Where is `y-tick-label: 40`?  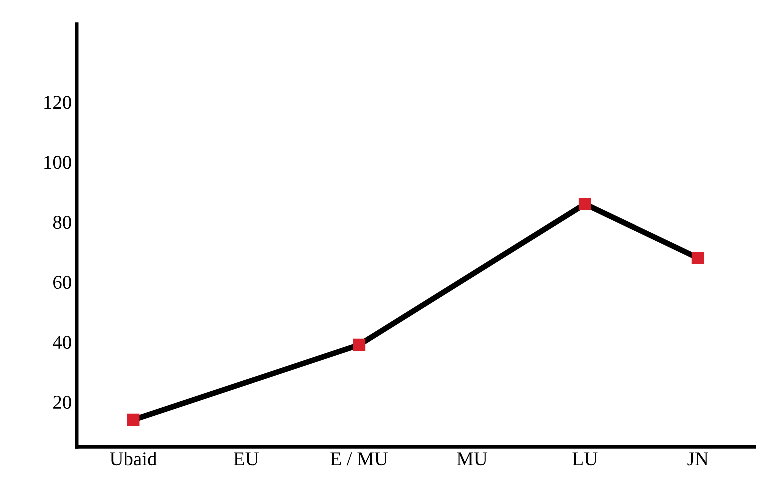
y-tick-label: 40 is located at coordinates (62, 343).